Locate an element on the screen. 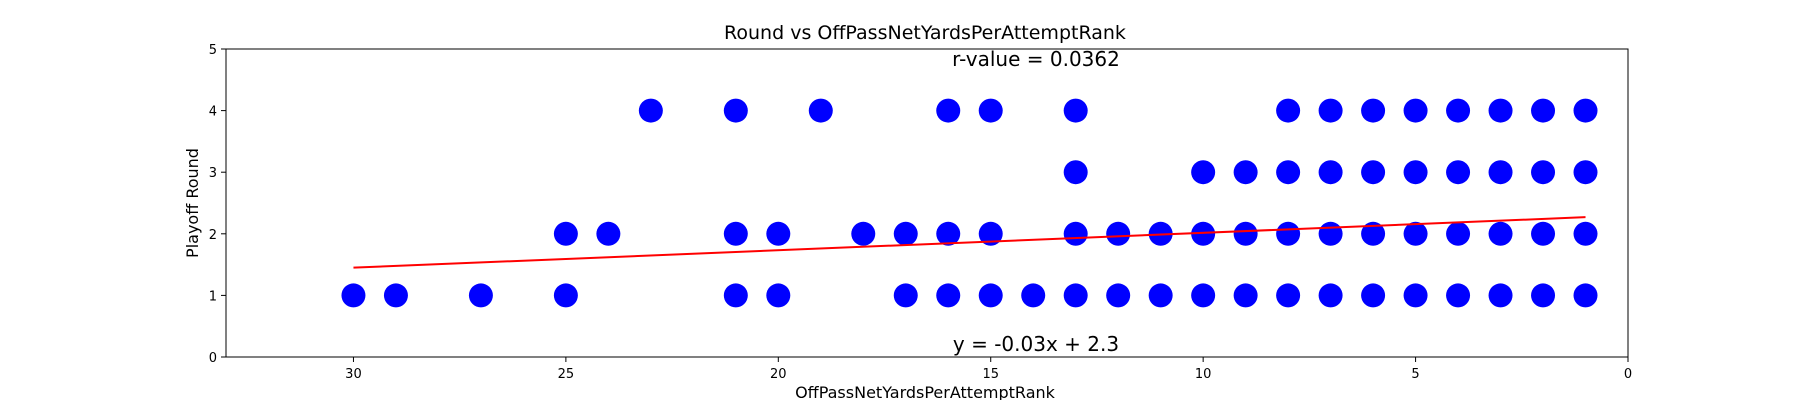 The width and height of the screenshot is (1800, 400). x-tick-label: 5 is located at coordinates (1415, 374).